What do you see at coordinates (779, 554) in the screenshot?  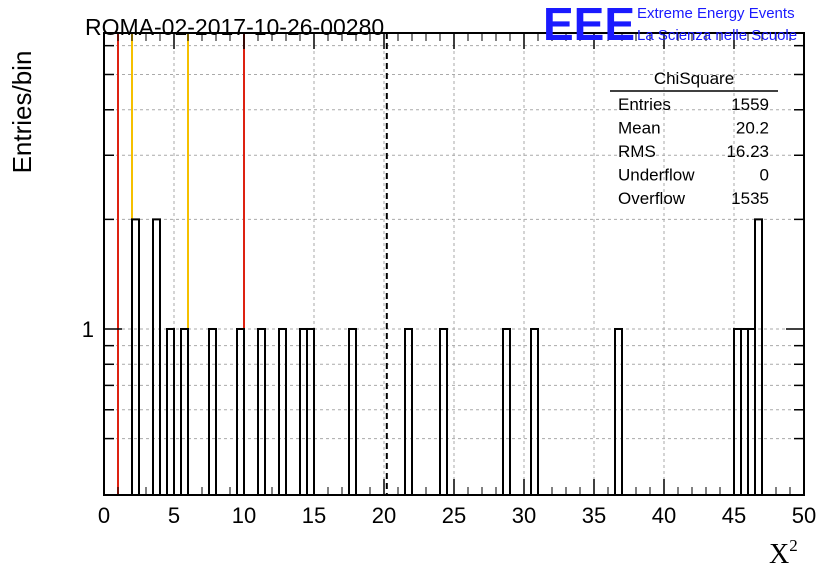 I see `x-axis-label-main: X` at bounding box center [779, 554].